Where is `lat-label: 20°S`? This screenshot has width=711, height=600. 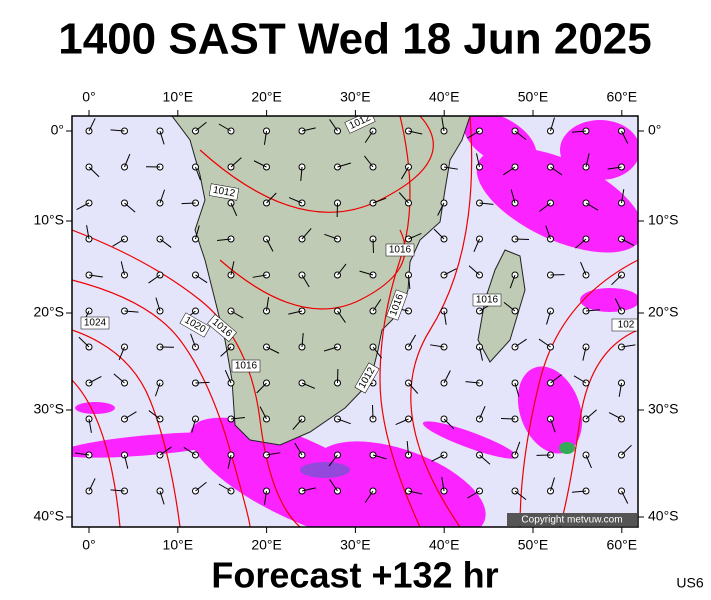 lat-label: 20°S is located at coordinates (48, 312).